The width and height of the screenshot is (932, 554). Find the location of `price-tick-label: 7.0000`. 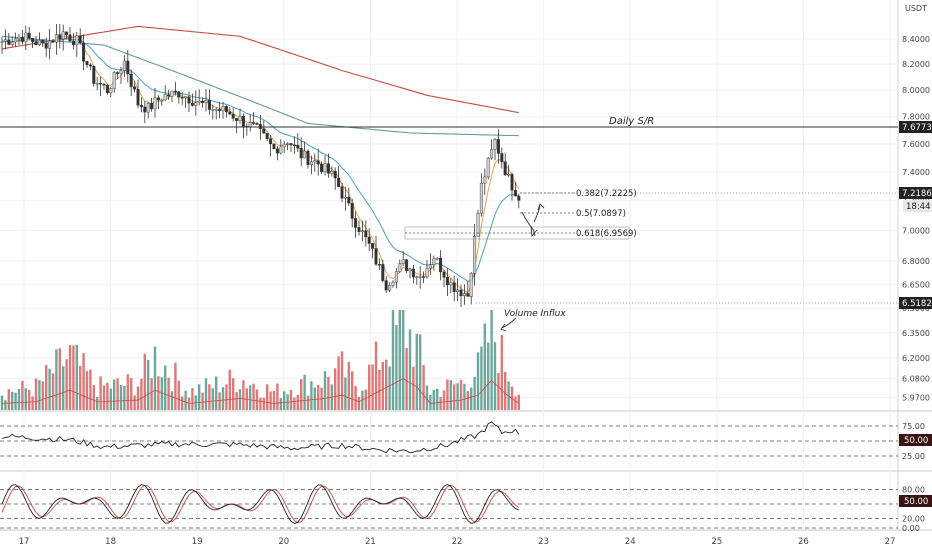

price-tick-label: 7.0000 is located at coordinates (916, 230).